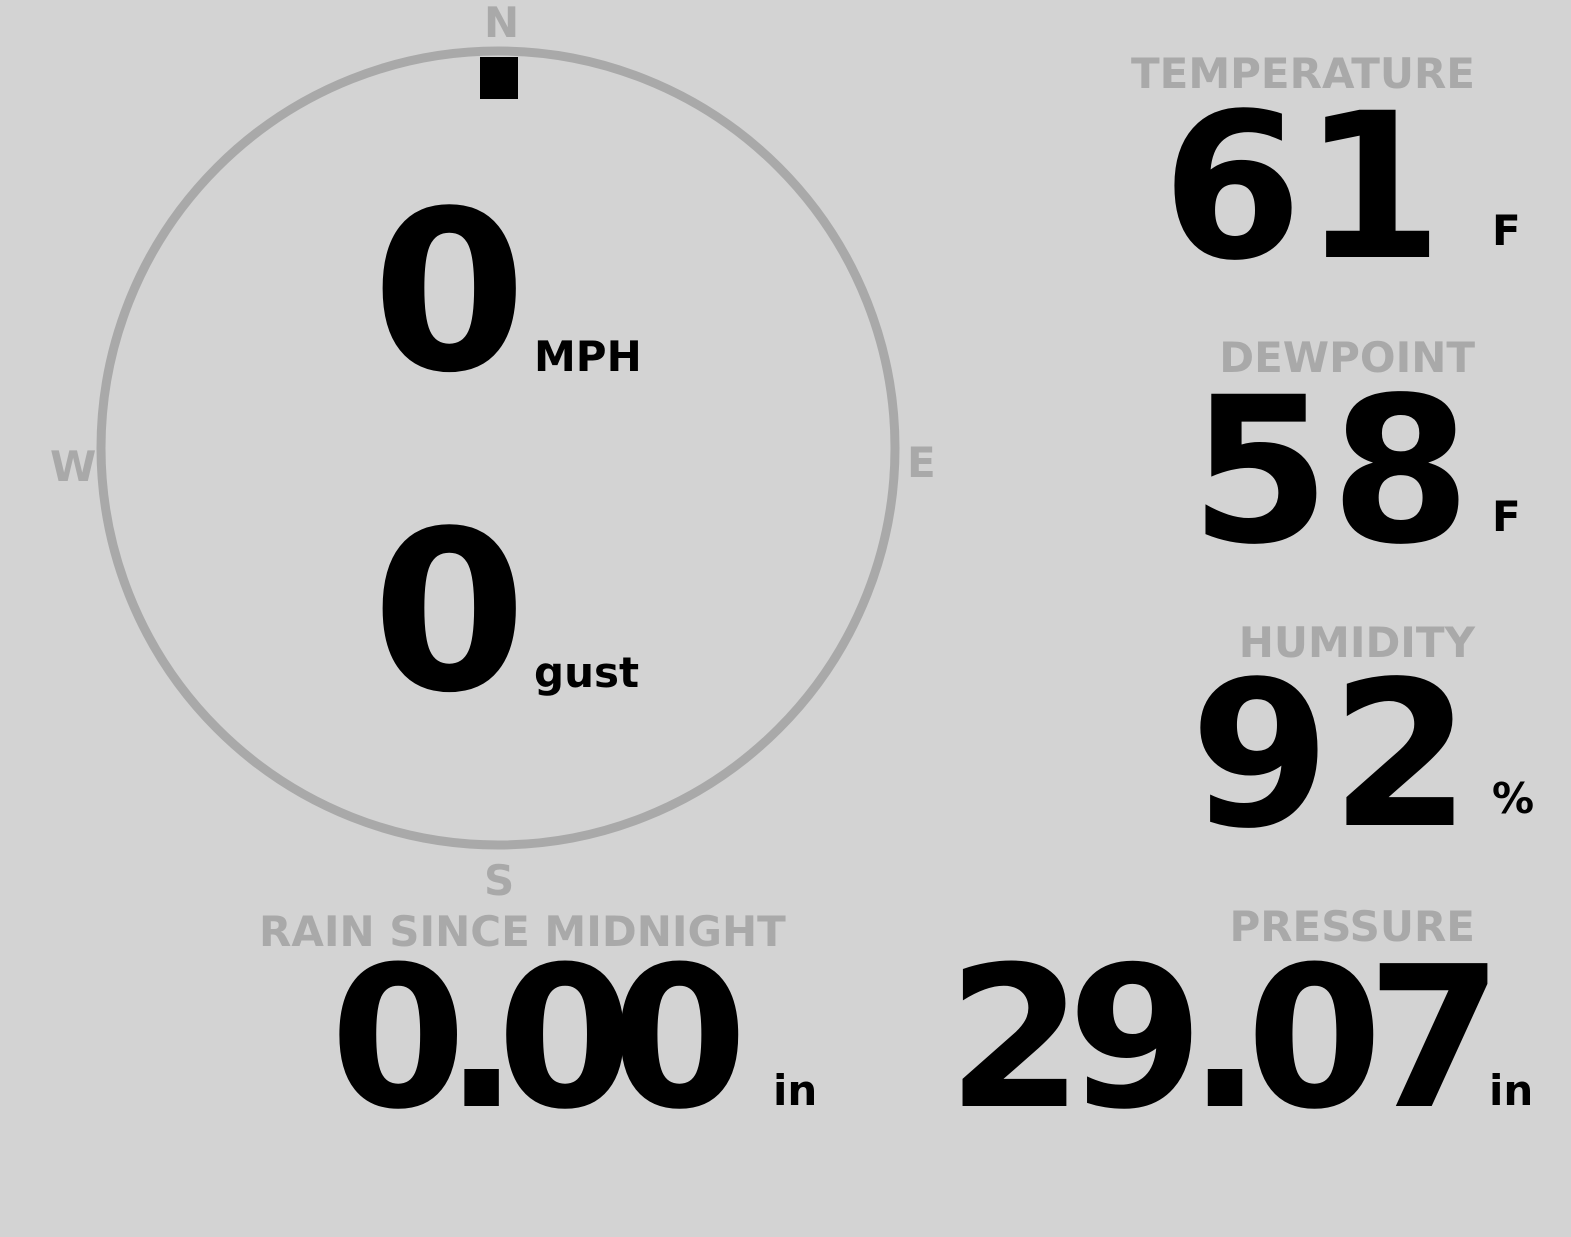 Image resolution: width=1571 pixels, height=1237 pixels. I want to click on temperature-value: 61, so click(1302, 187).